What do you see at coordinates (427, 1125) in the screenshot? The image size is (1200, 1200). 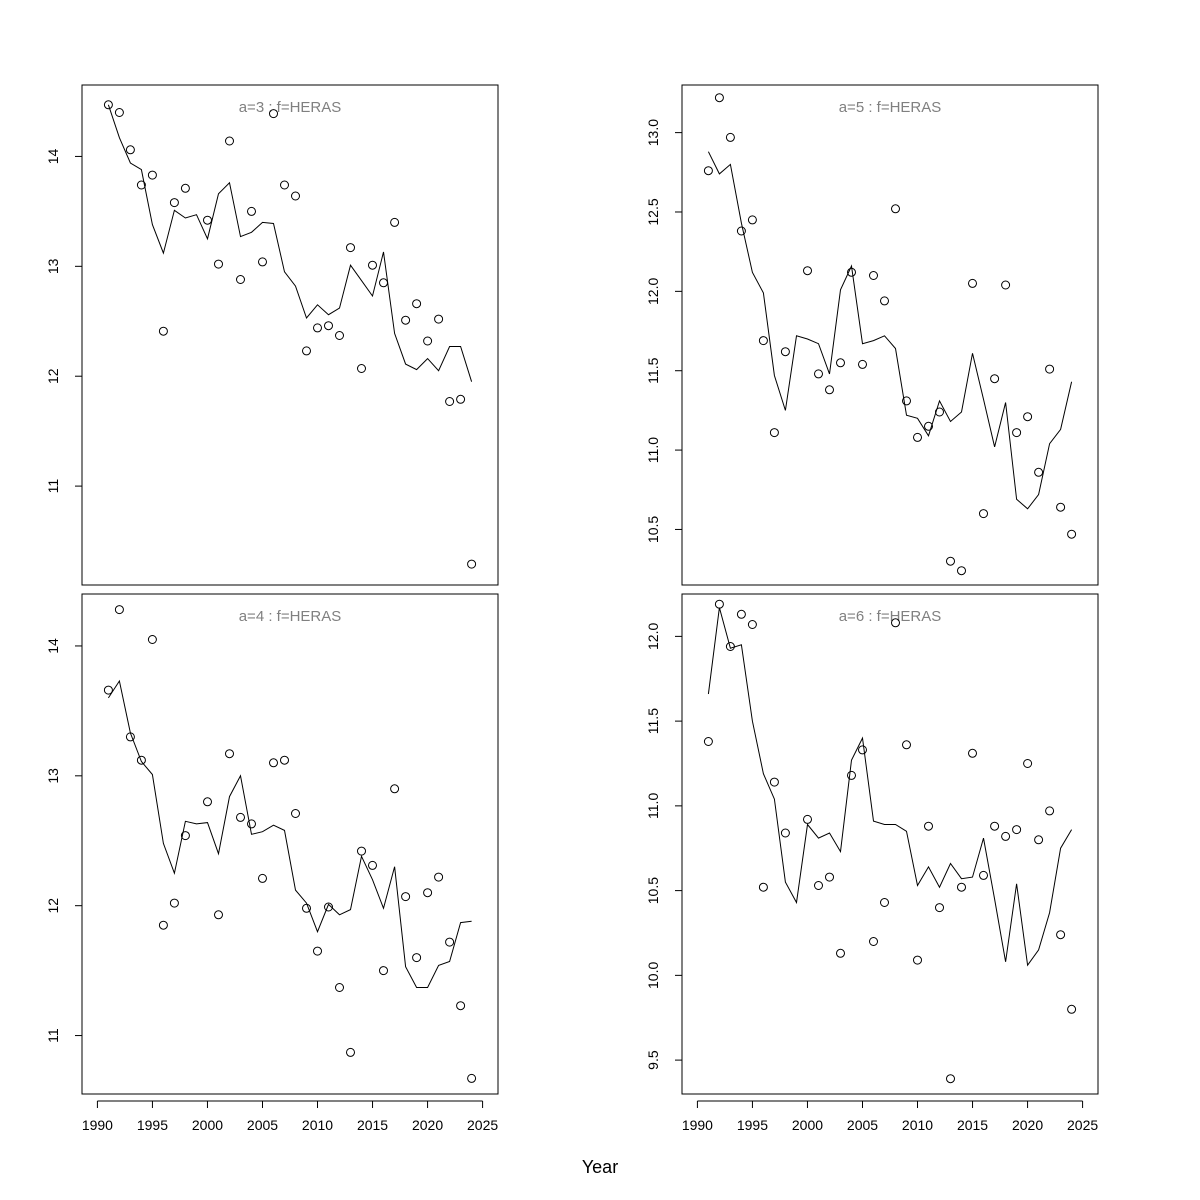 I see `x-tick-label: 2020` at bounding box center [427, 1125].